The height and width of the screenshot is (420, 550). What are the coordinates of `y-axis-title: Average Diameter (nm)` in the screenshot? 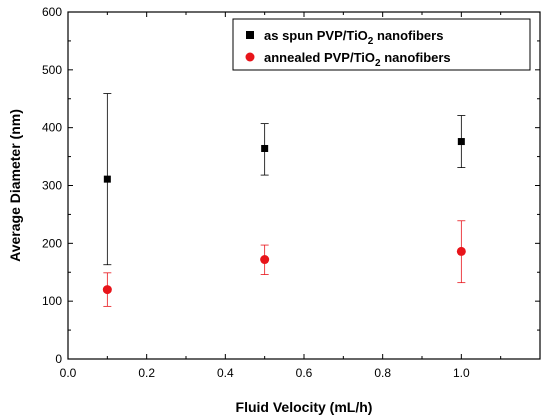 It's located at (15, 185).